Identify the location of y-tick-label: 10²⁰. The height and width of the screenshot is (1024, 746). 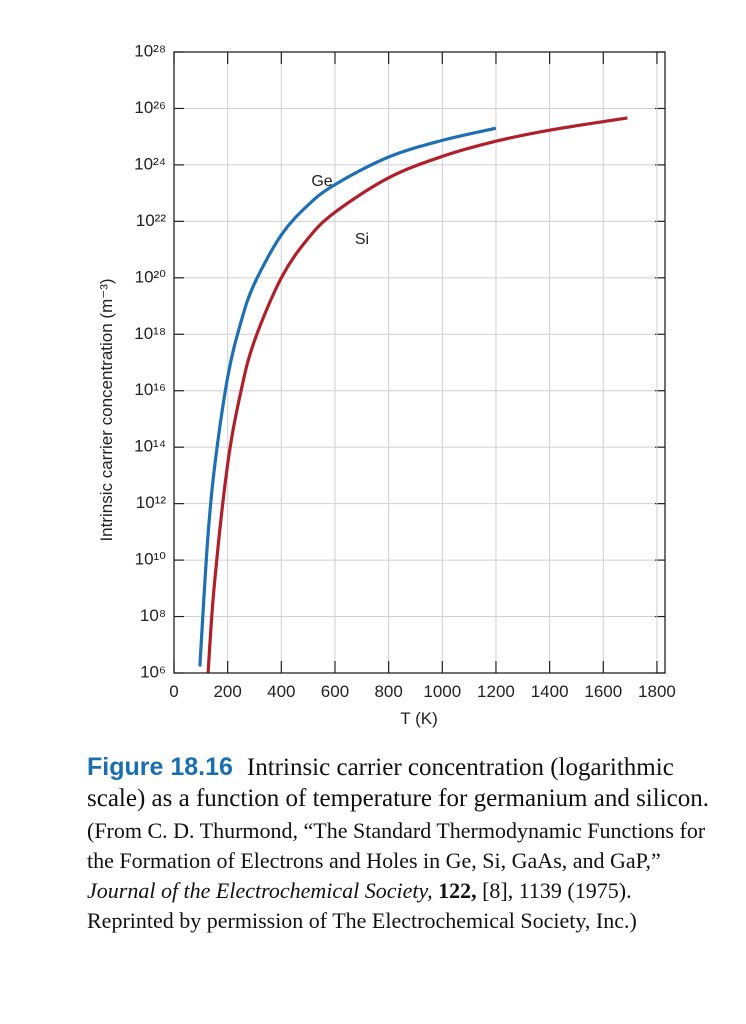
(151, 276).